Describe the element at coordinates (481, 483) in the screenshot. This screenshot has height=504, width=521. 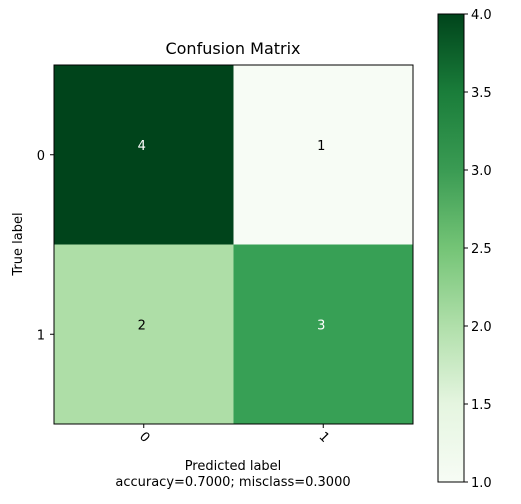
I see `colorbar-tick-label-0: 1.0` at that location.